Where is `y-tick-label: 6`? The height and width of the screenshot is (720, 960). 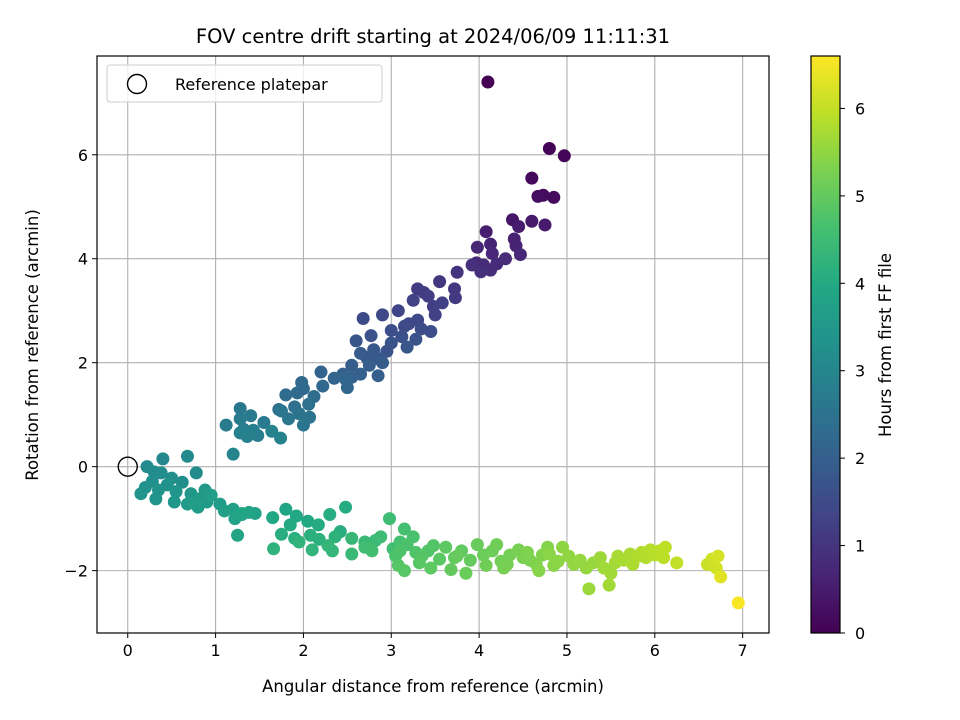
y-tick-label: 6 is located at coordinates (83, 155).